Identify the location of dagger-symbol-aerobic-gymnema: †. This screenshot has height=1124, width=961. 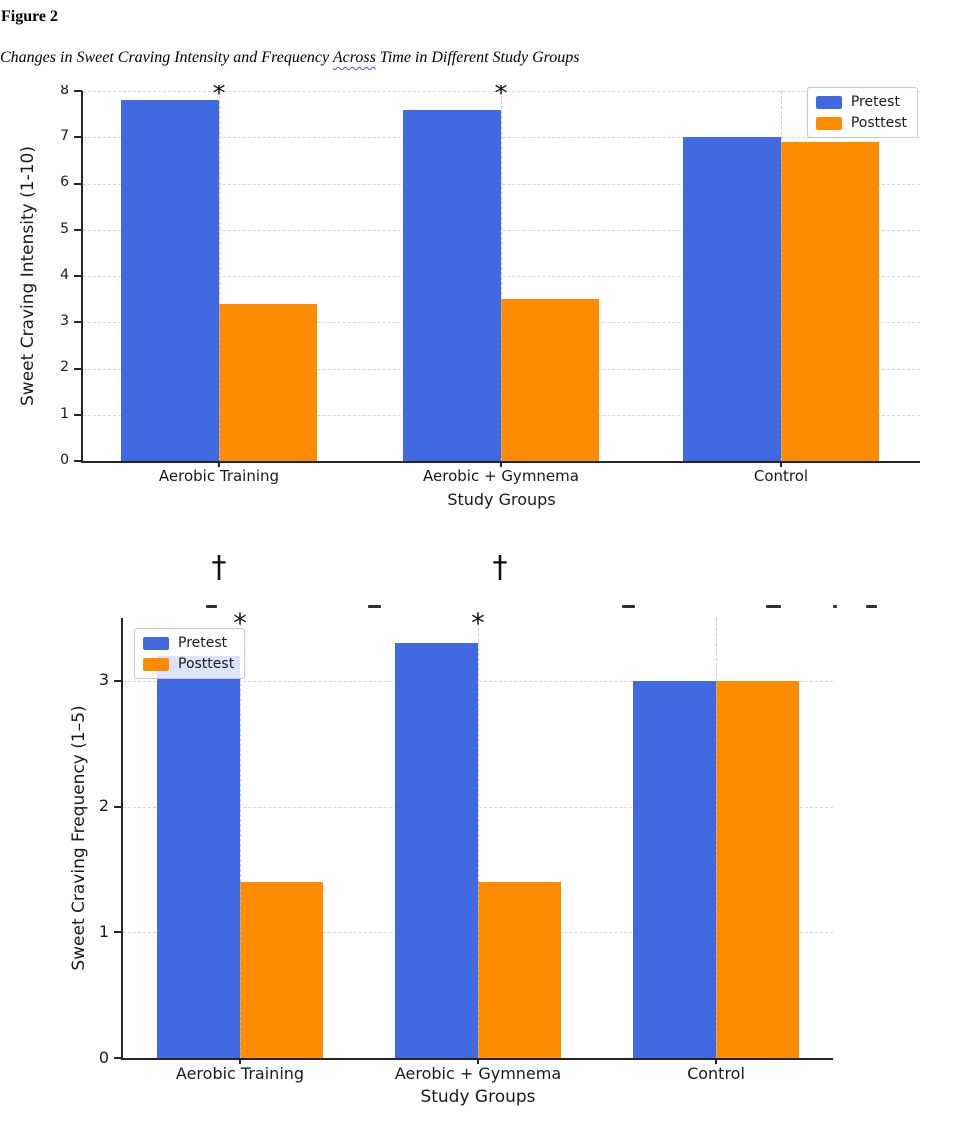
(500, 567).